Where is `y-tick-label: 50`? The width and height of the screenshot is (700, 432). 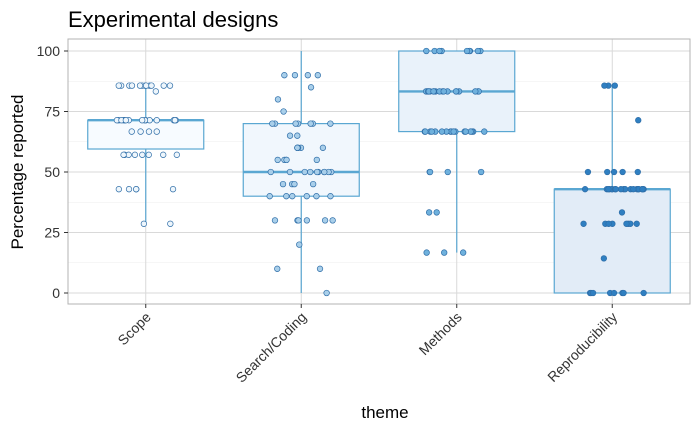 y-tick-label: 50 is located at coordinates (52, 172).